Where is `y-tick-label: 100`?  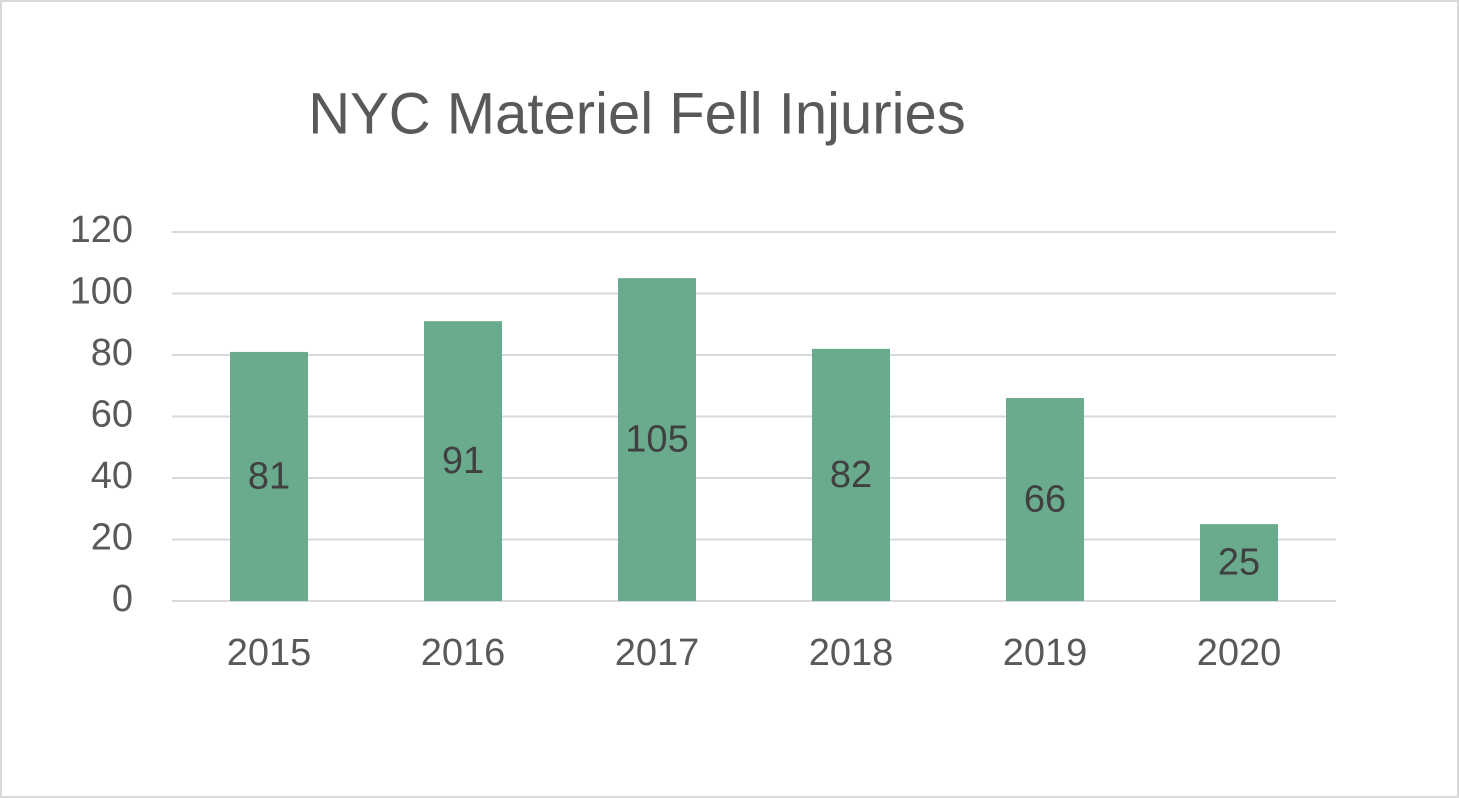 y-tick-label: 100 is located at coordinates (101, 292).